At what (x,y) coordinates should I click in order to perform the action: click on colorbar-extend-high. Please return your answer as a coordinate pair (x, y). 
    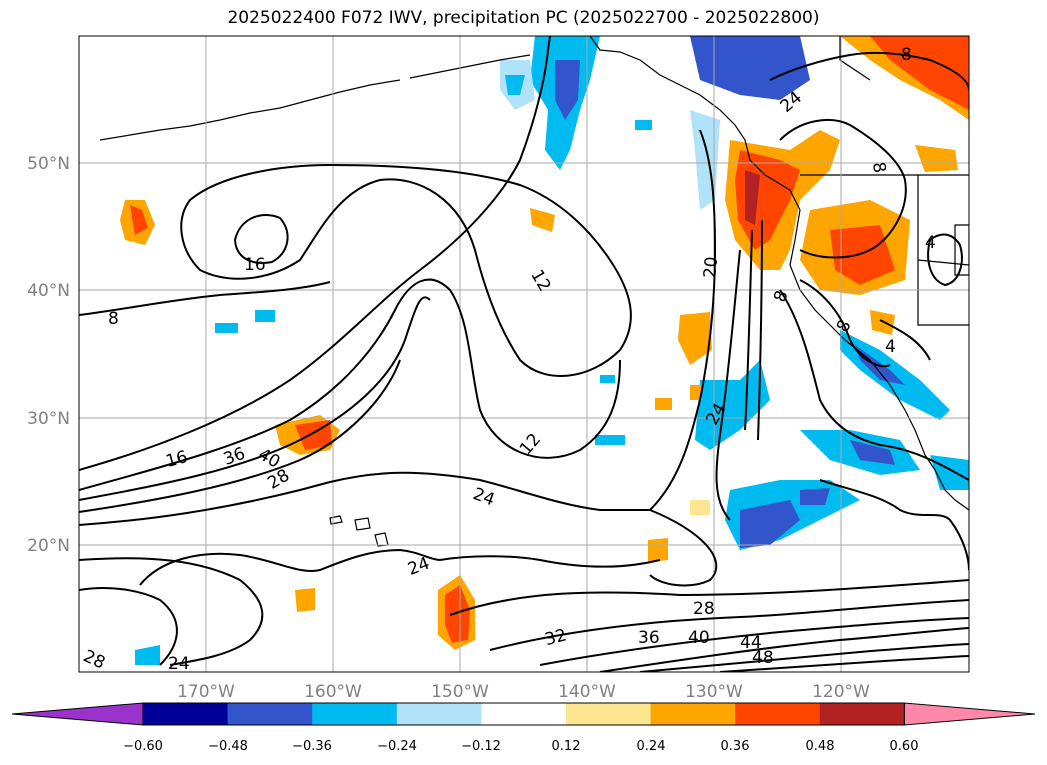
    Looking at the image, I should click on (969, 714).